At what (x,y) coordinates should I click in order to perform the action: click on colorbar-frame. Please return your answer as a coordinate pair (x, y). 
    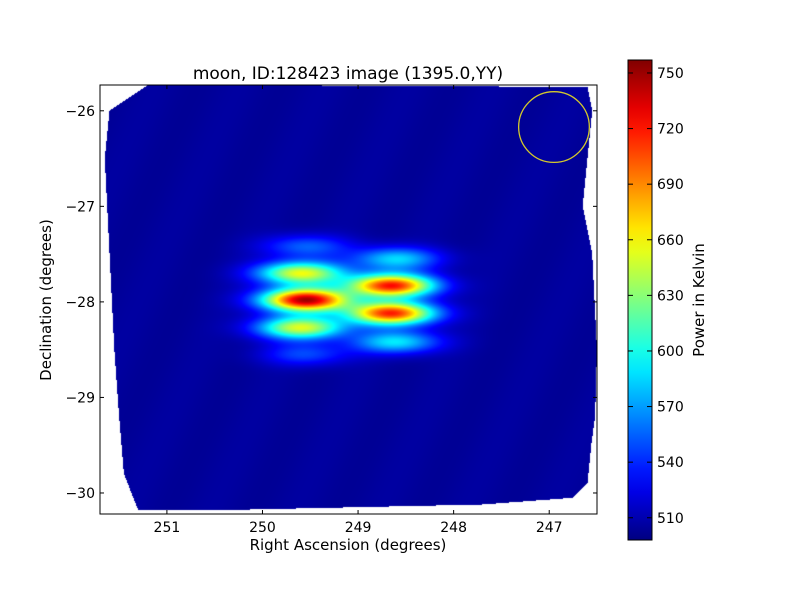
    Looking at the image, I should click on (640, 300).